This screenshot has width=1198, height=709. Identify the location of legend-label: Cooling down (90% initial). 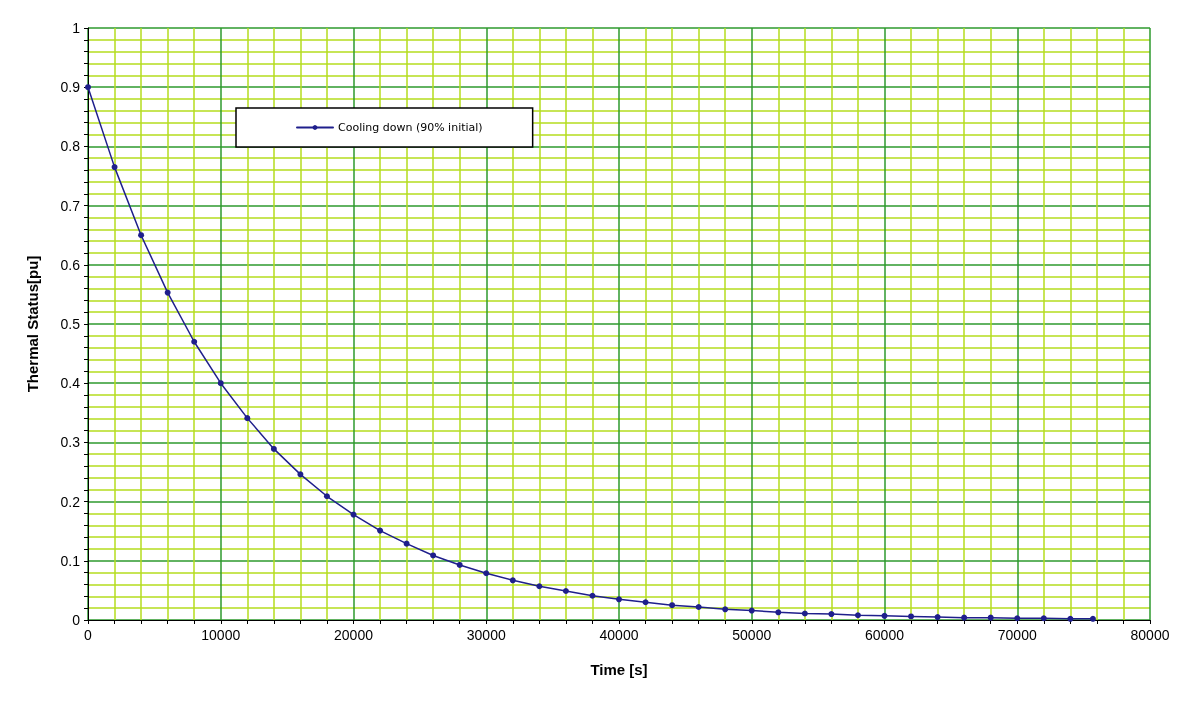
(410, 127).